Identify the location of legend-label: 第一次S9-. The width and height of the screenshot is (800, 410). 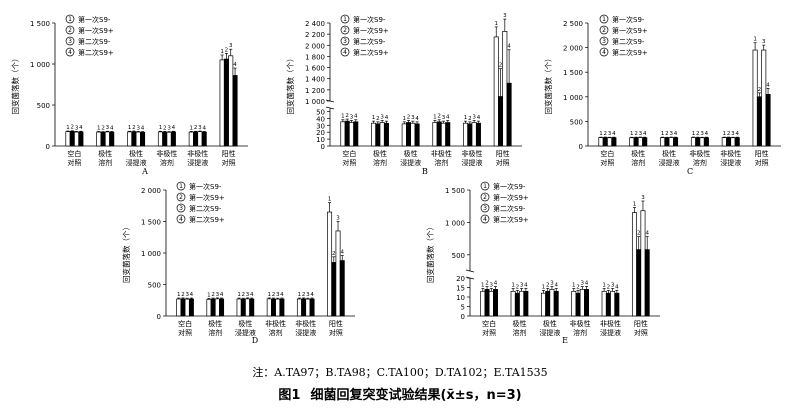
(628, 19).